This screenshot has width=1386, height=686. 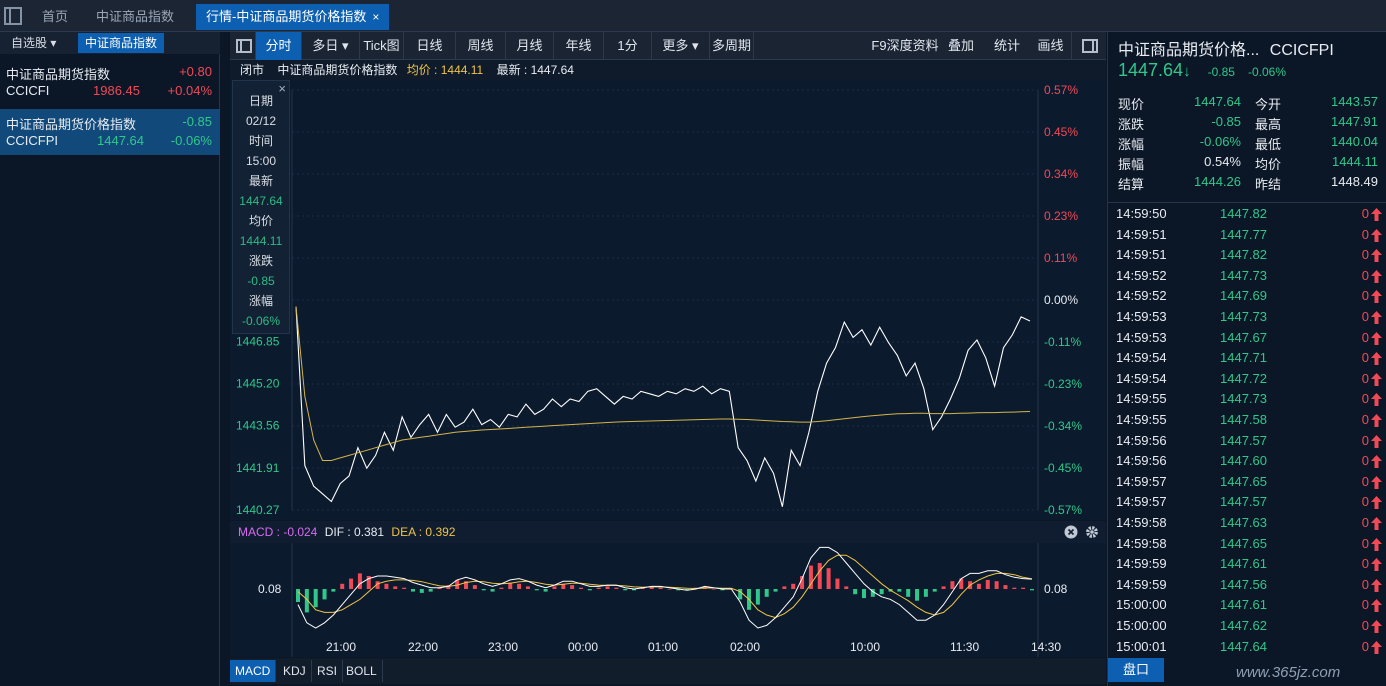 I want to click on period-monthly: 月线, so click(x=530, y=46).